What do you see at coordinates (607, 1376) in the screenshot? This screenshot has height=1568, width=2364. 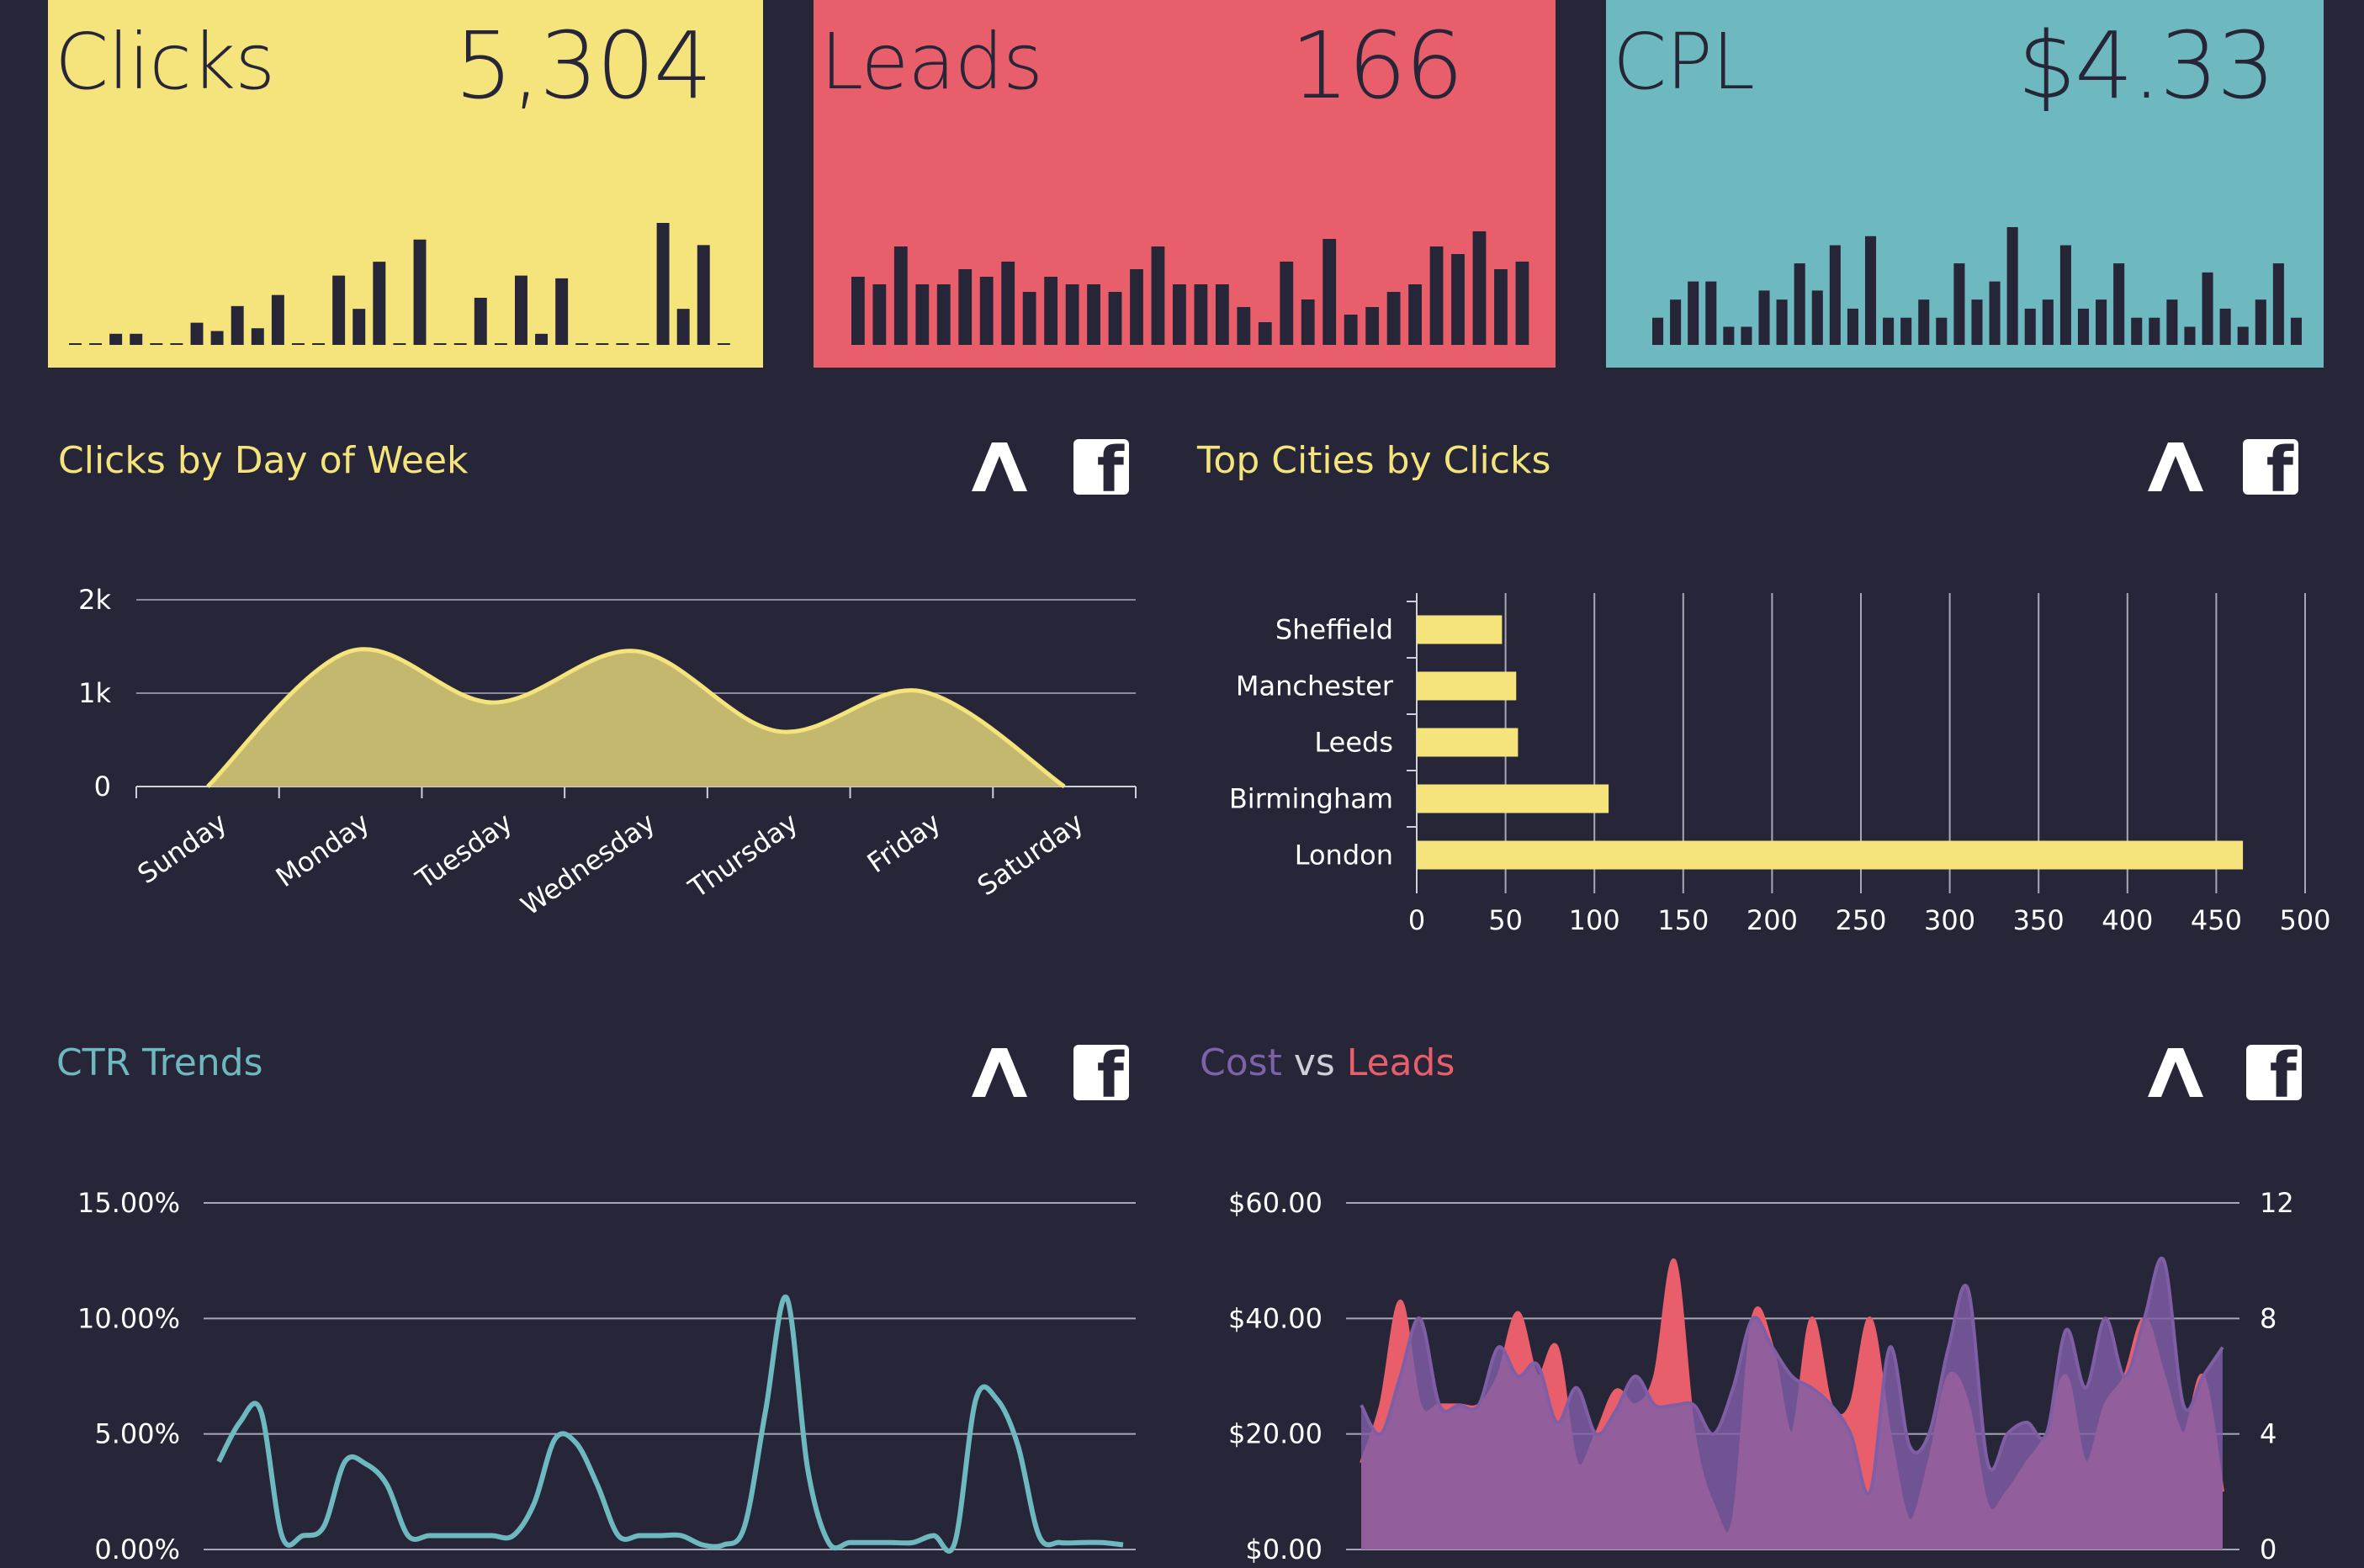 I see `ctr-trends-chart: 0.00% 5.00% 10.00% 15.00%` at bounding box center [607, 1376].